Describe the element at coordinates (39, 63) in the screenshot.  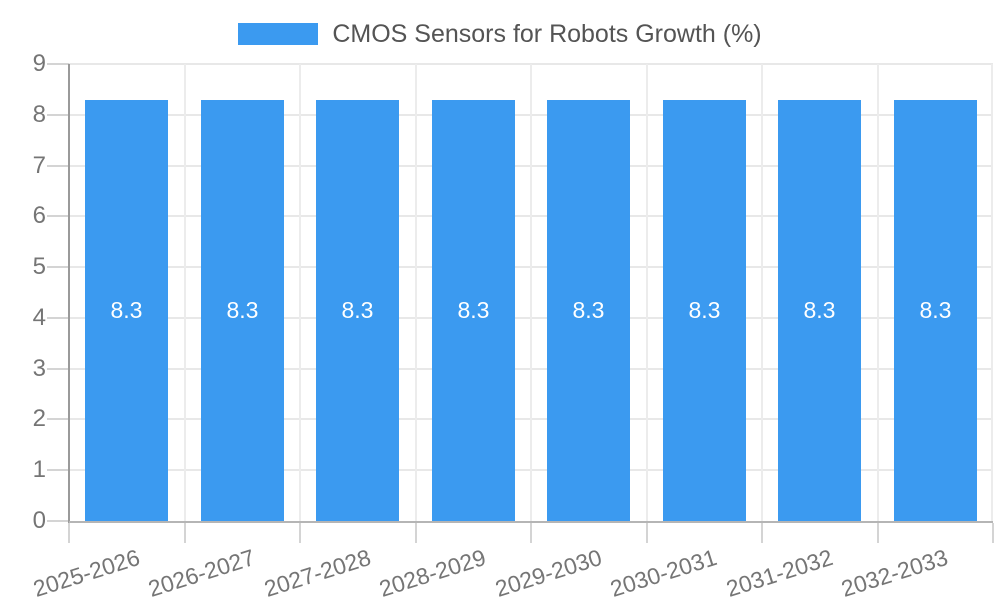
I see `y-tick-label: 9` at that location.